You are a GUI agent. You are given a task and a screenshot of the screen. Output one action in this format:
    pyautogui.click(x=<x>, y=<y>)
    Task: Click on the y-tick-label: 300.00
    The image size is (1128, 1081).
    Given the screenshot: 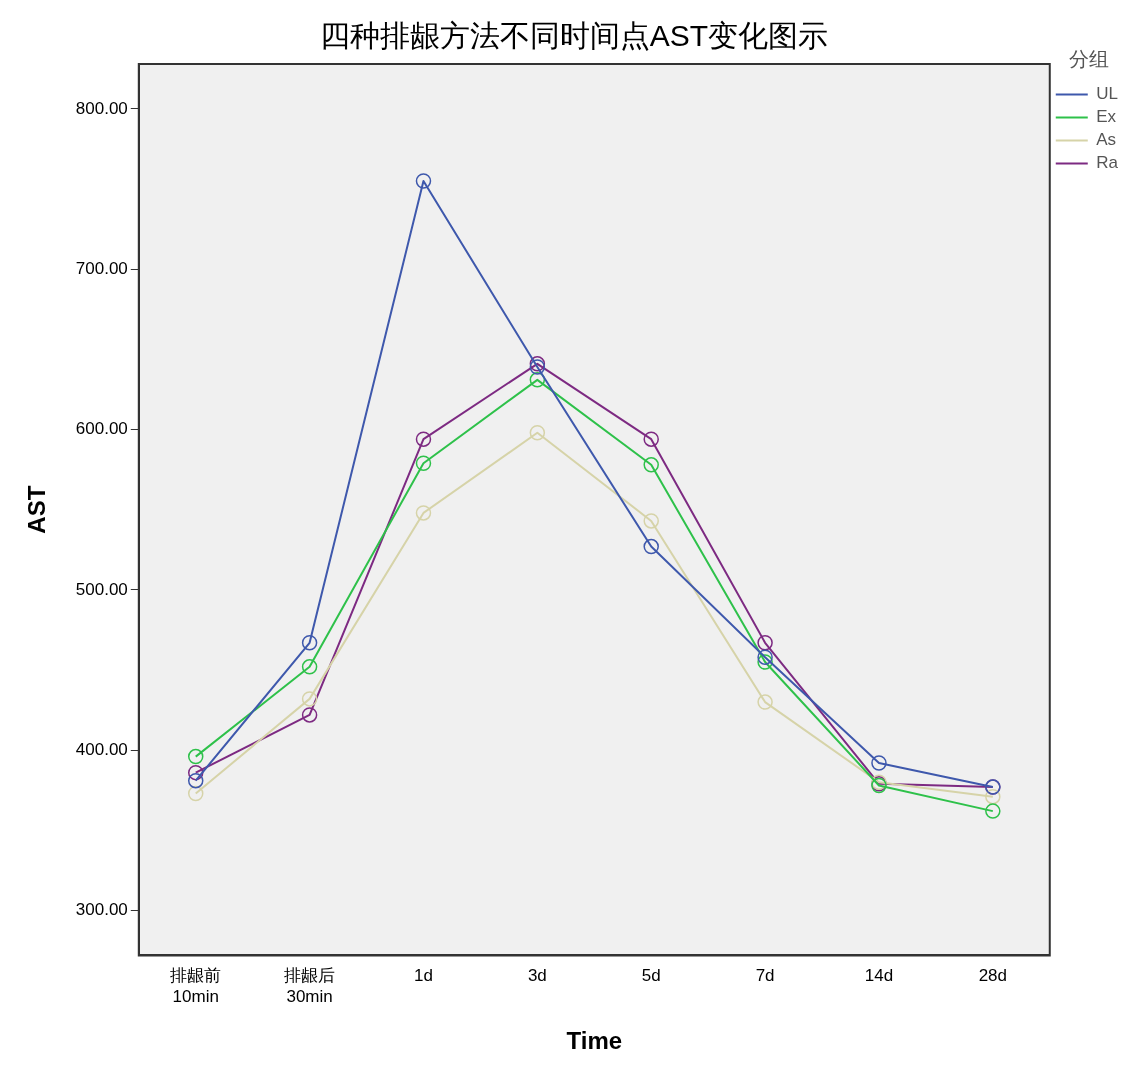 What is the action you would take?
    pyautogui.click(x=101, y=910)
    